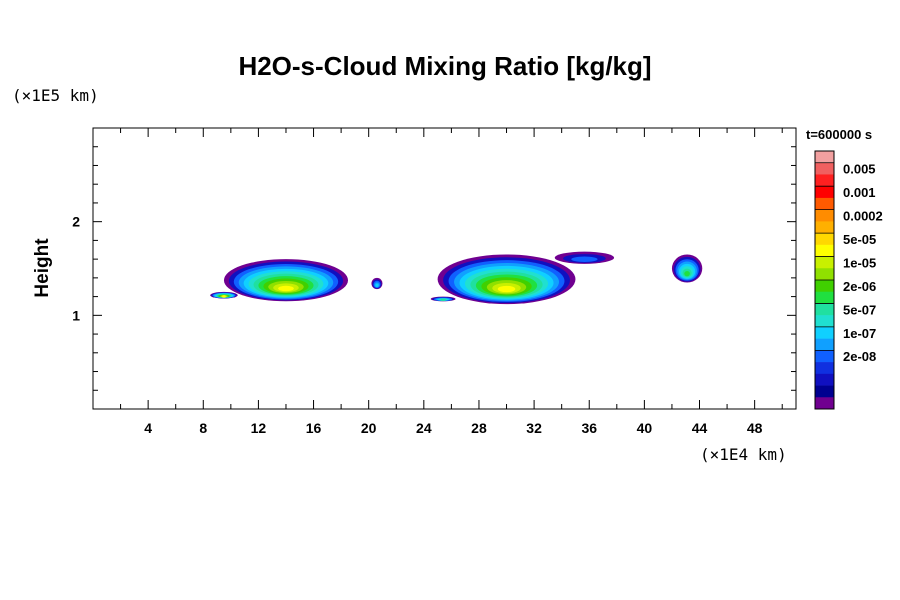 This screenshot has height=600, width=900. I want to click on colorbar-label: 5e-07, so click(859, 309).